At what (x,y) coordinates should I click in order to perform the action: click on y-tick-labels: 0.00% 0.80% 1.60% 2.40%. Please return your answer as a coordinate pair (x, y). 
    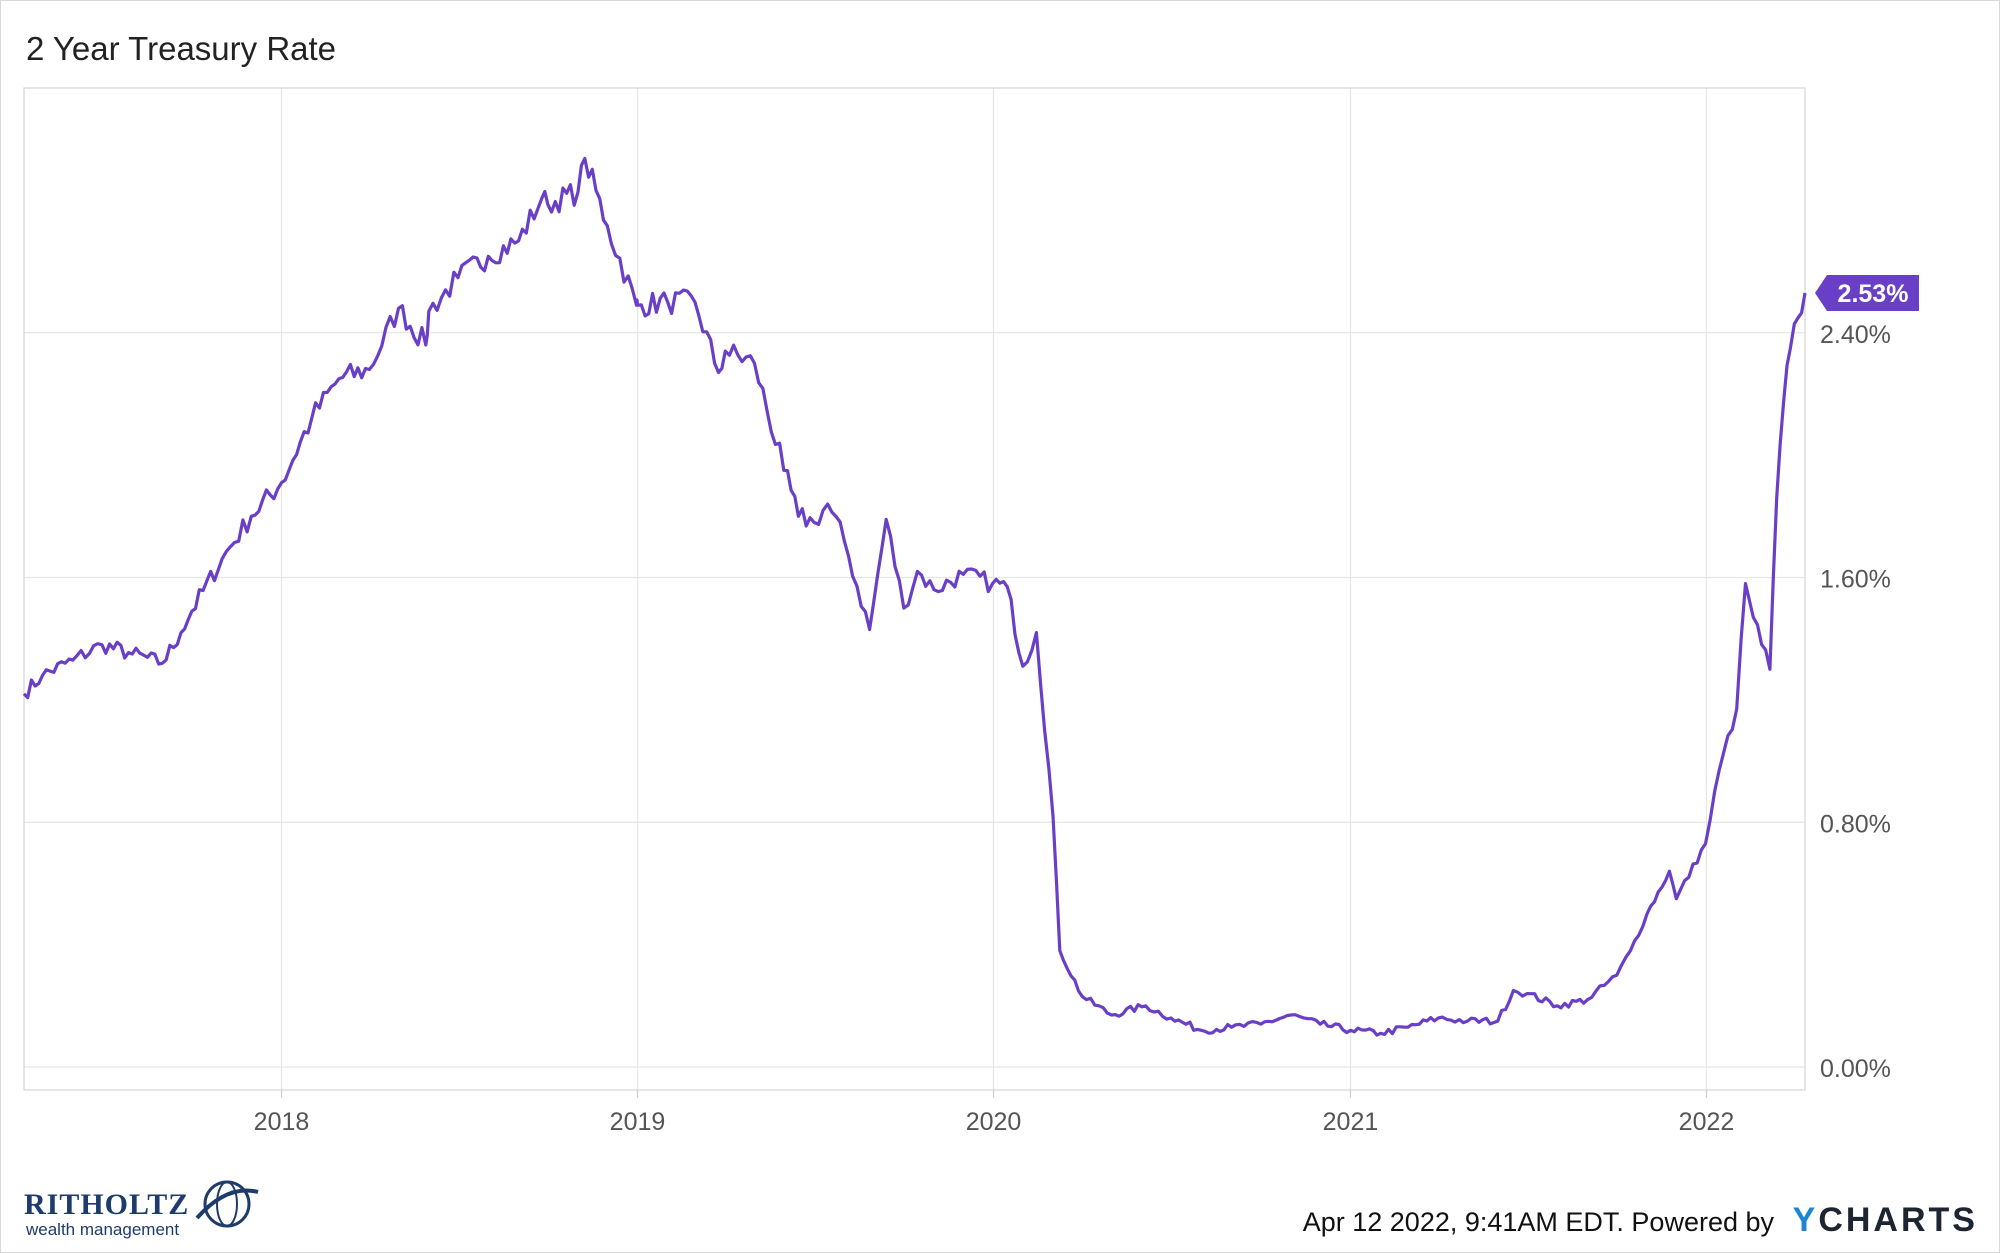
    Looking at the image, I should click on (1855, 702).